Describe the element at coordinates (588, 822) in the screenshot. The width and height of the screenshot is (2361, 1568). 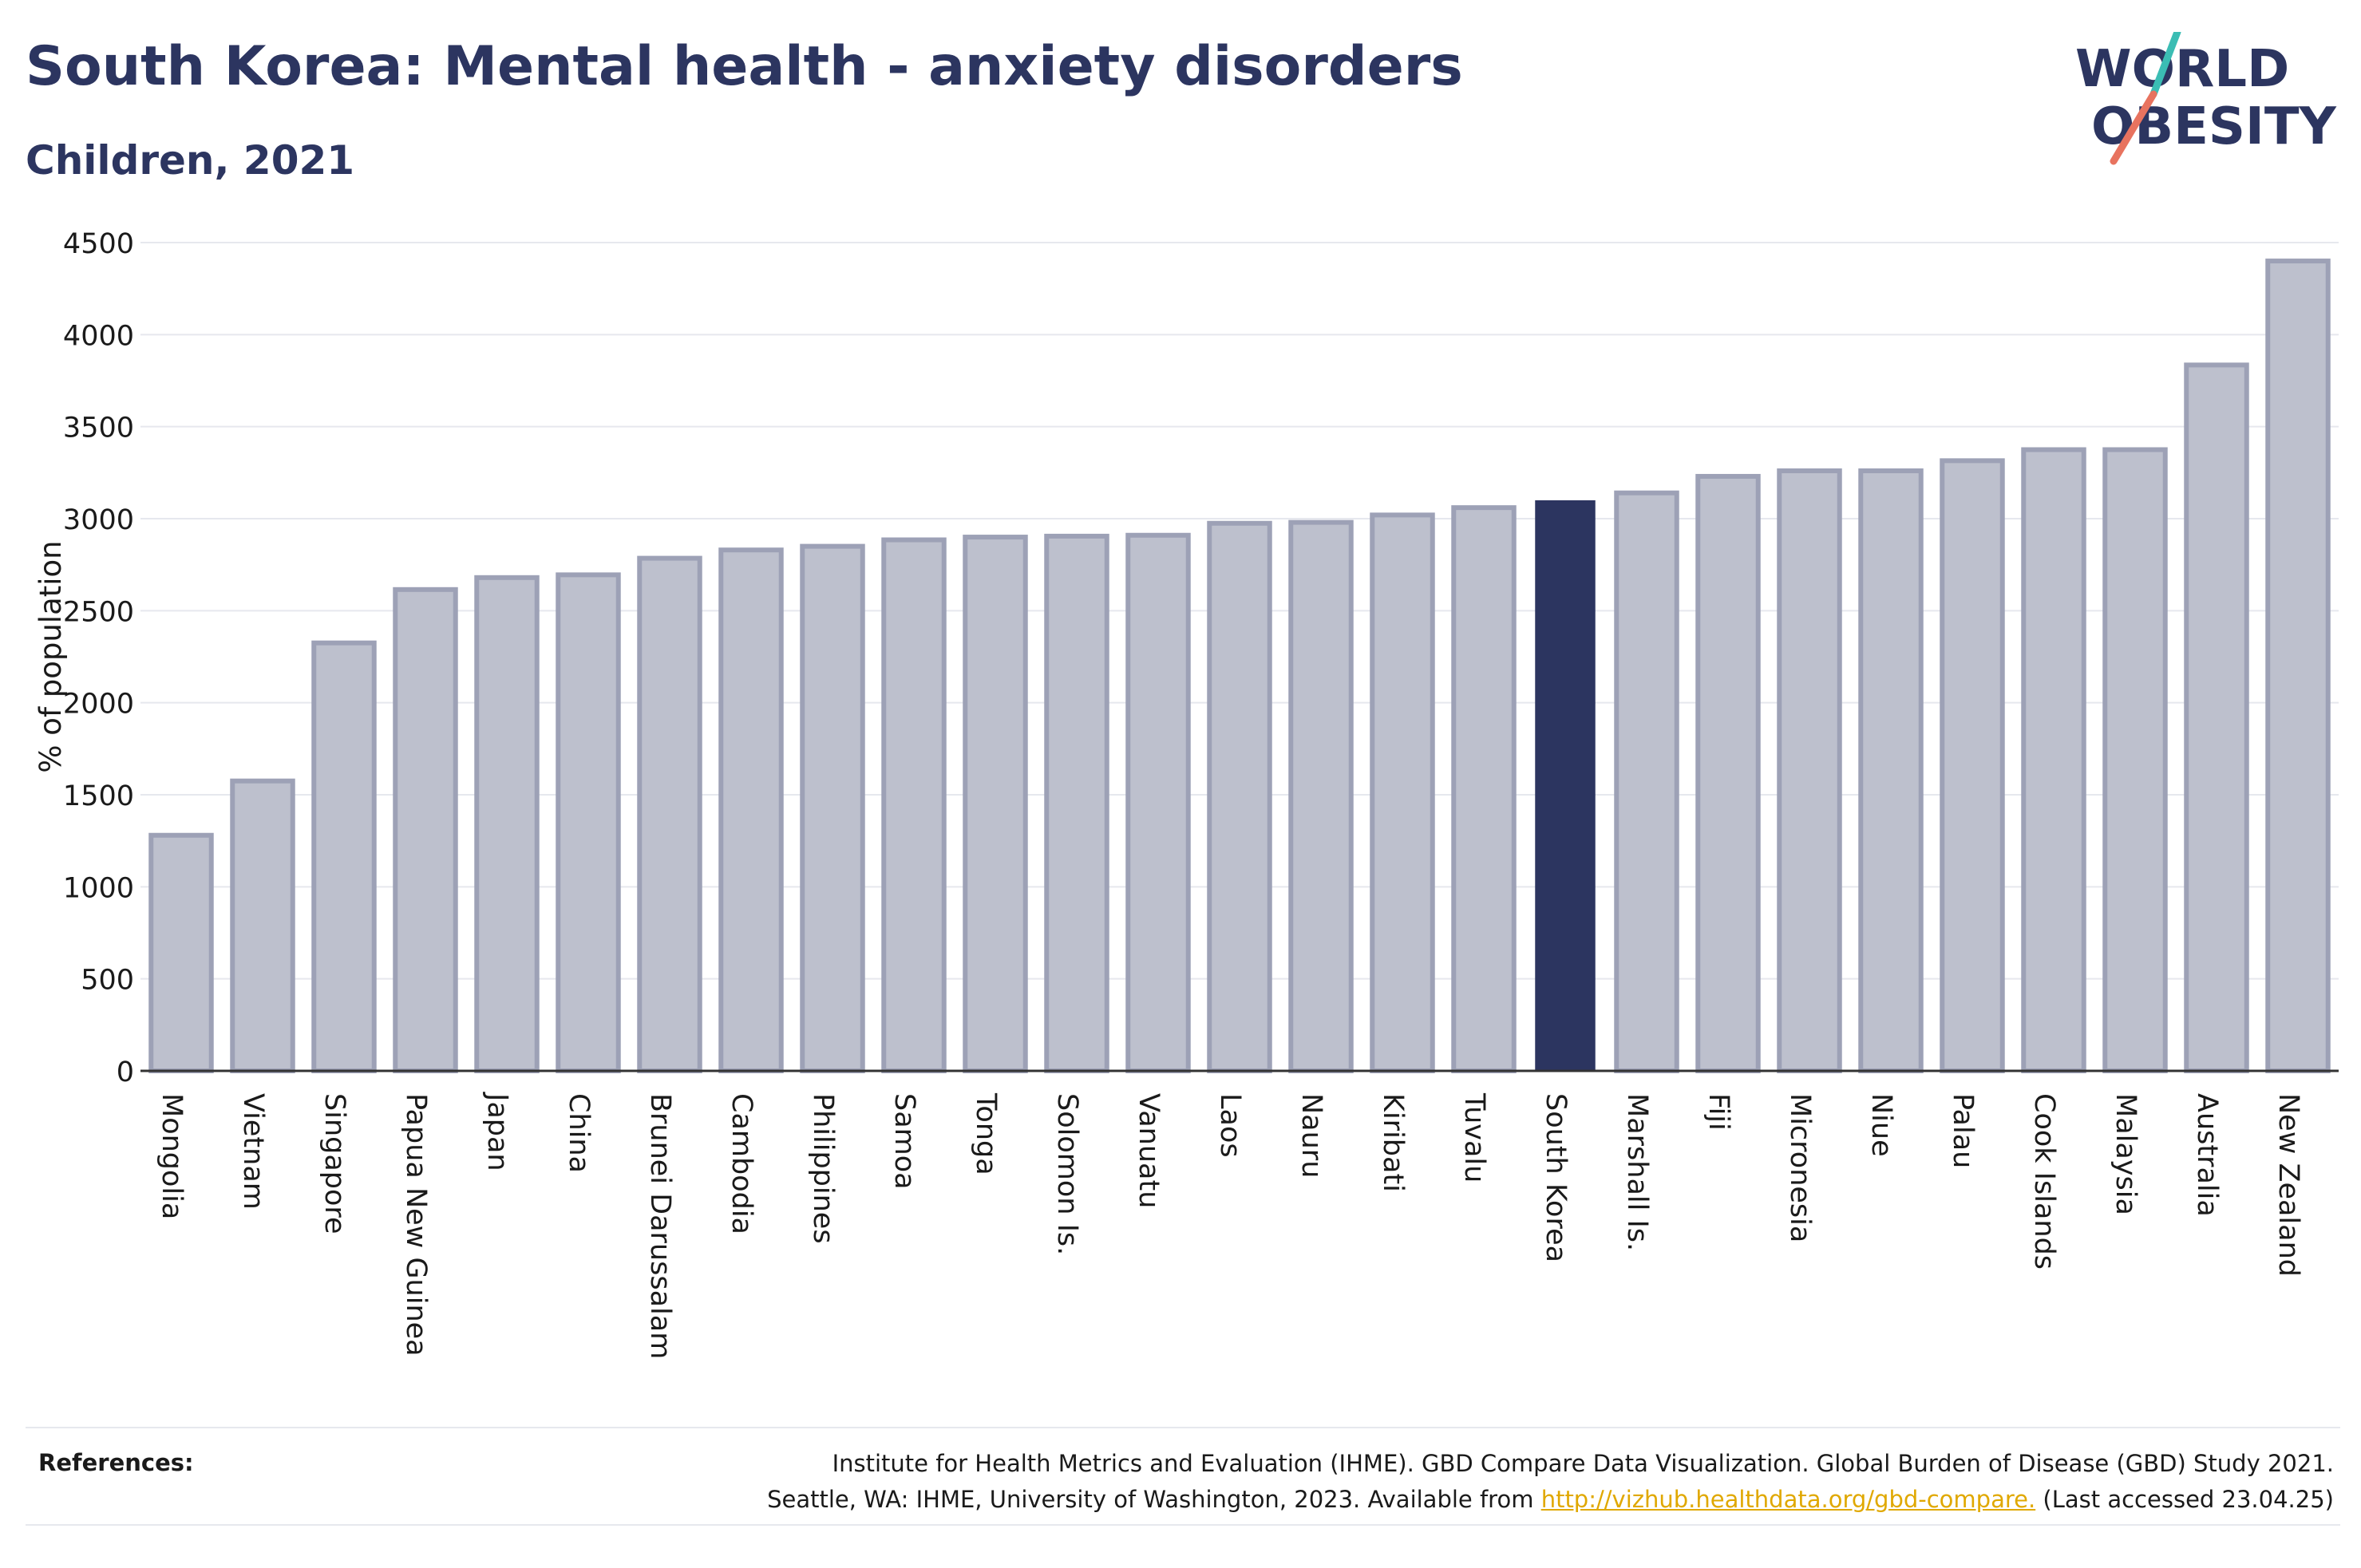
I see `bar-china` at that location.